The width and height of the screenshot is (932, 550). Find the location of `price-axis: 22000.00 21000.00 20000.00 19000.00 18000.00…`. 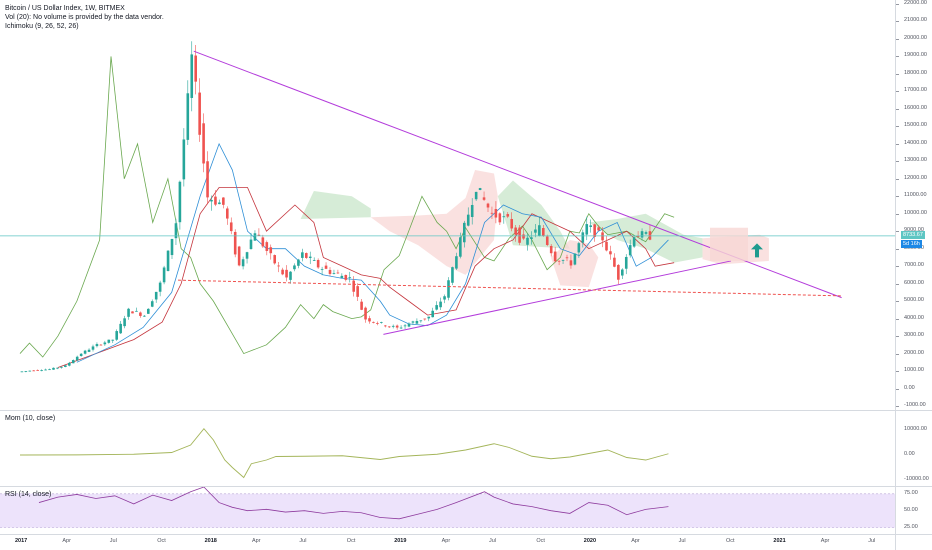

price-axis: 22000.00 21000.00 20000.00 19000.00 18000.00… is located at coordinates (914, 205).